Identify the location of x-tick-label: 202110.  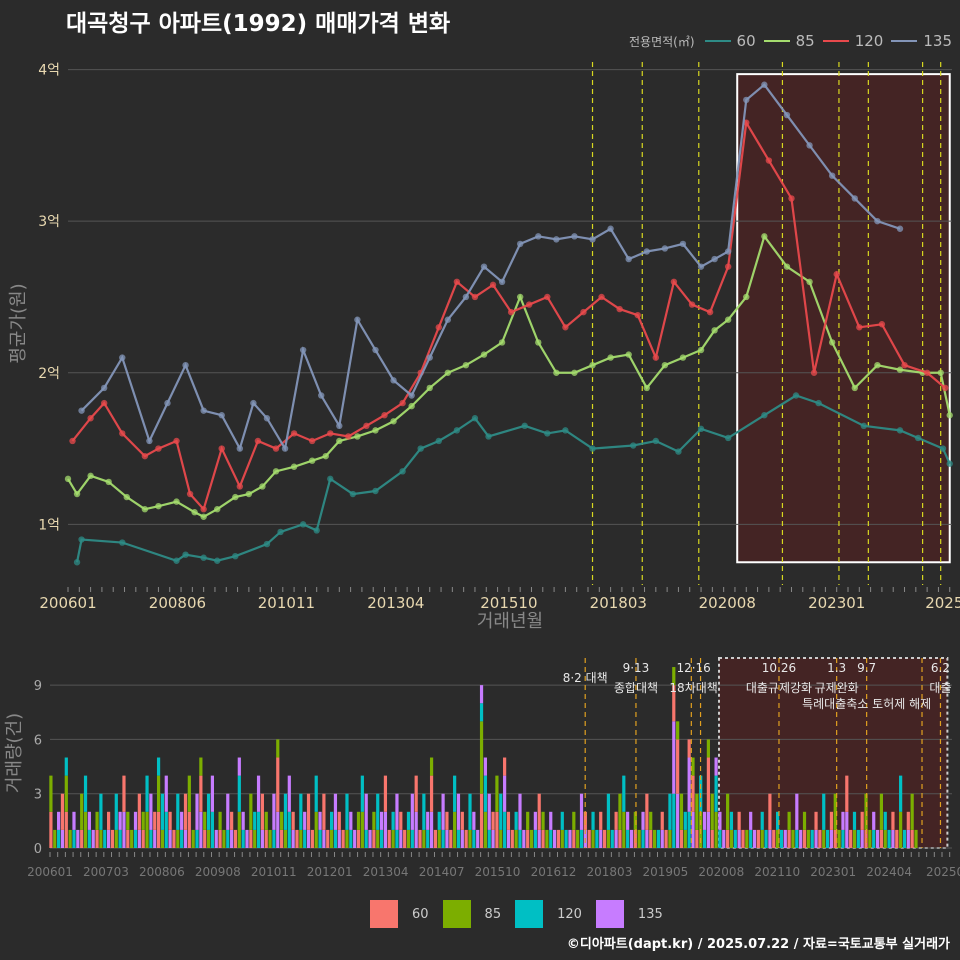
(777, 872).